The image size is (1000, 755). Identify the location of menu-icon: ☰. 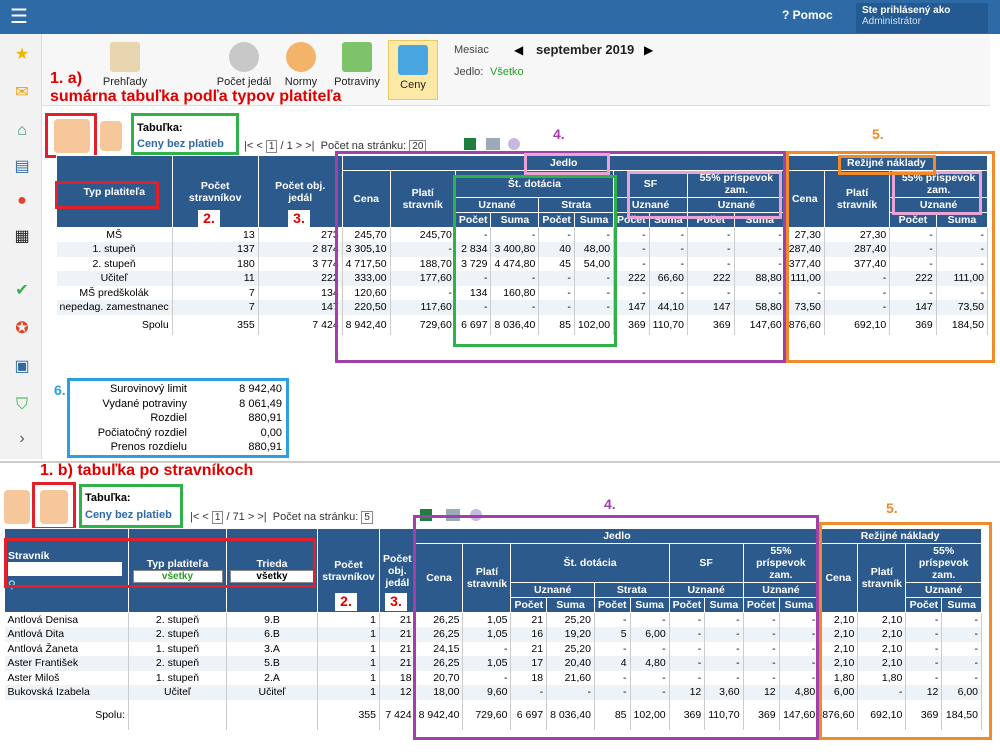
(19, 17).